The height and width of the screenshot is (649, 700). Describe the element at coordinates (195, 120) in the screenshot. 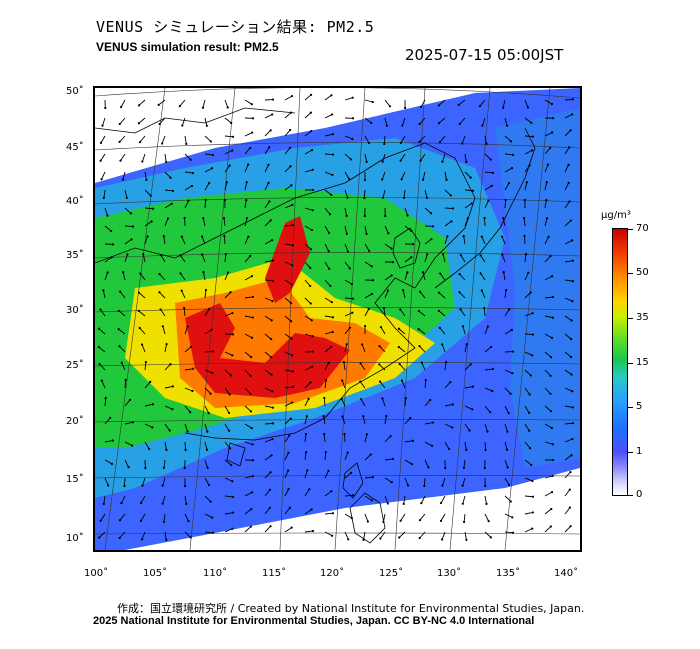

I see `mongolia-border` at that location.